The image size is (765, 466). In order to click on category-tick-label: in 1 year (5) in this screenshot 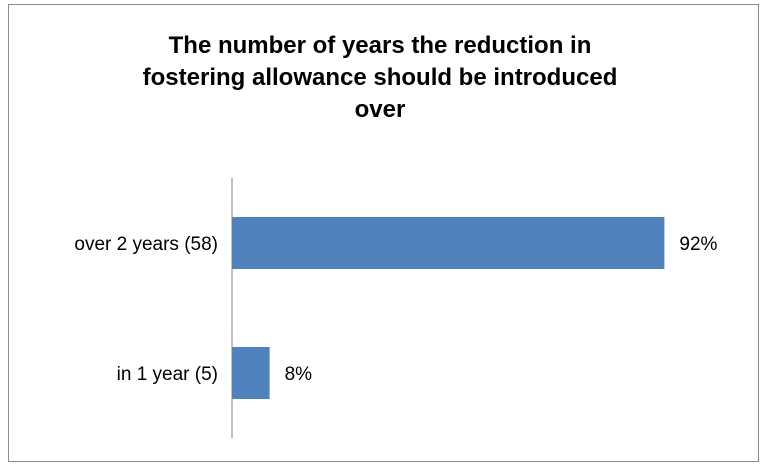, I will do `click(167, 374)`.